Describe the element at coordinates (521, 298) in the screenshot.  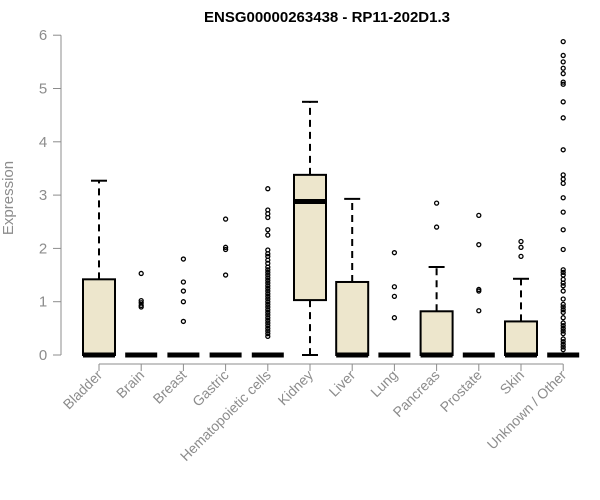
I see `box-skin` at that location.